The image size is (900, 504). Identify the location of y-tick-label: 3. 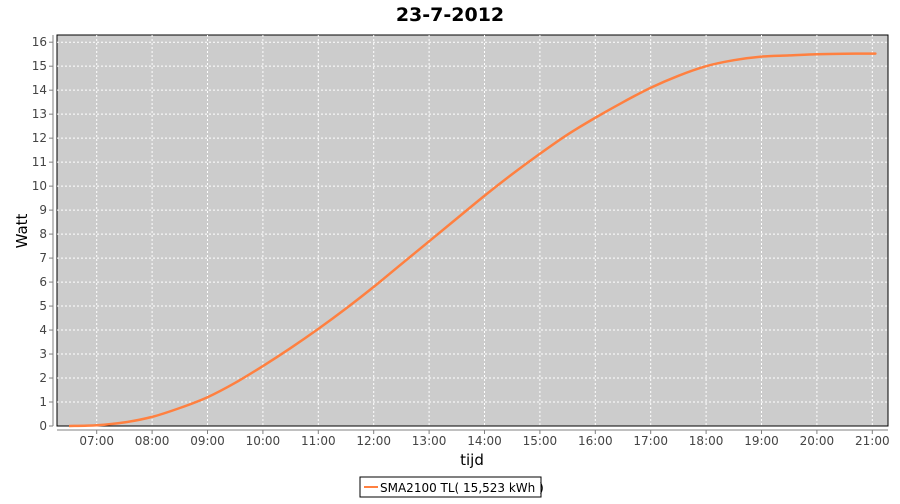
(43, 354).